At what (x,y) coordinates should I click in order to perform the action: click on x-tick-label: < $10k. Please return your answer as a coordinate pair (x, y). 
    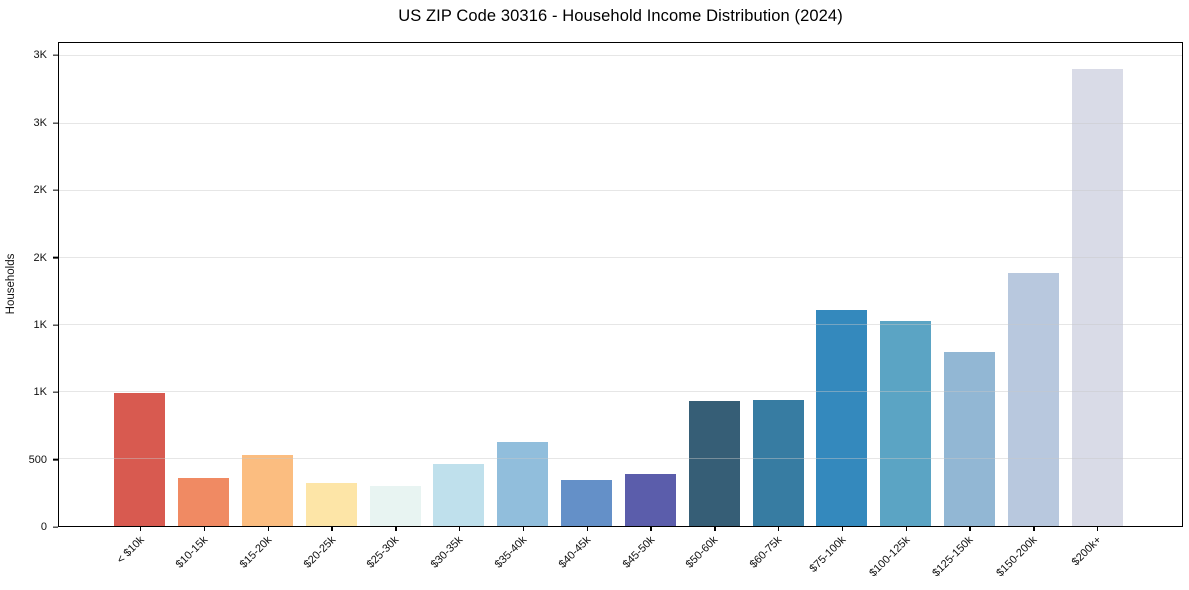
    Looking at the image, I should click on (130, 550).